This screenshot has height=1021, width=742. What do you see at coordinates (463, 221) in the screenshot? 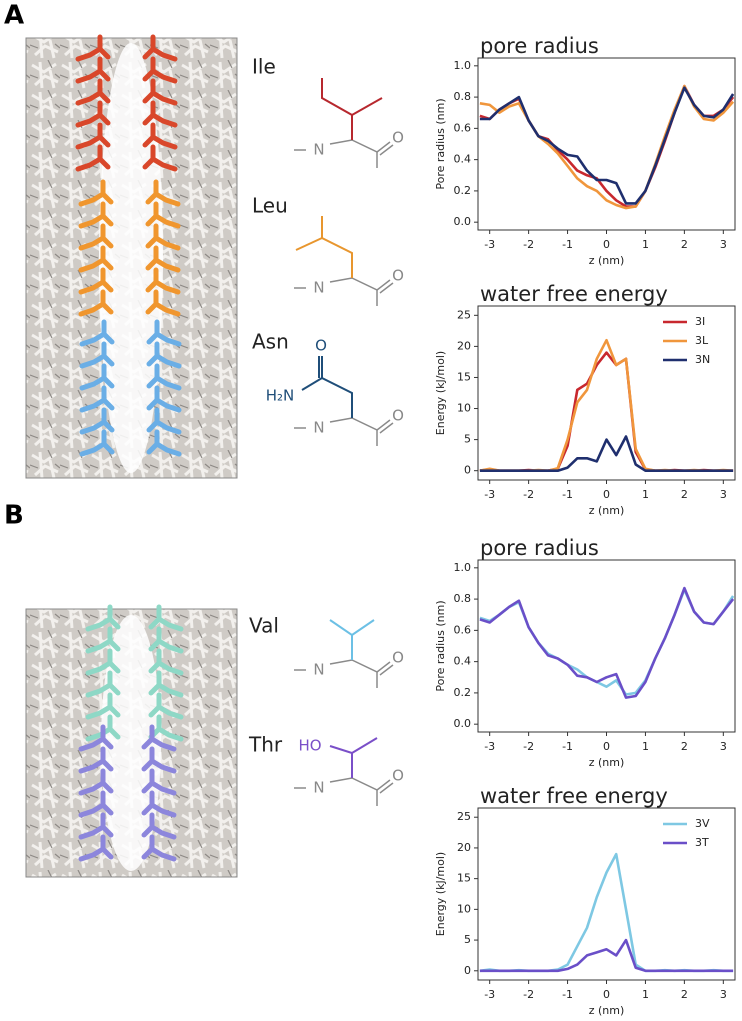
I see `y-tick-label: 0.0` at bounding box center [463, 221].